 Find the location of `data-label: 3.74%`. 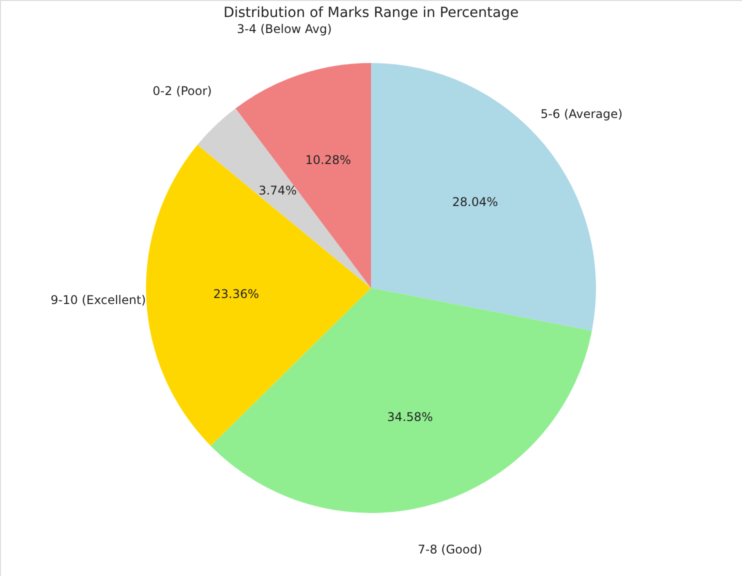

data-label: 3.74% is located at coordinates (277, 190).